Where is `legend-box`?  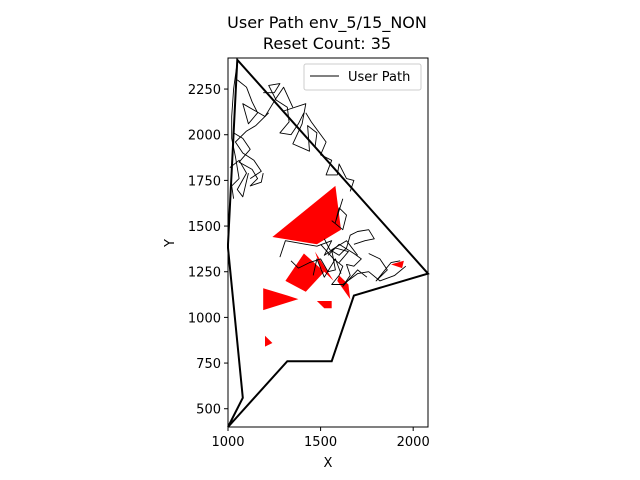 legend-box is located at coordinates (362, 77).